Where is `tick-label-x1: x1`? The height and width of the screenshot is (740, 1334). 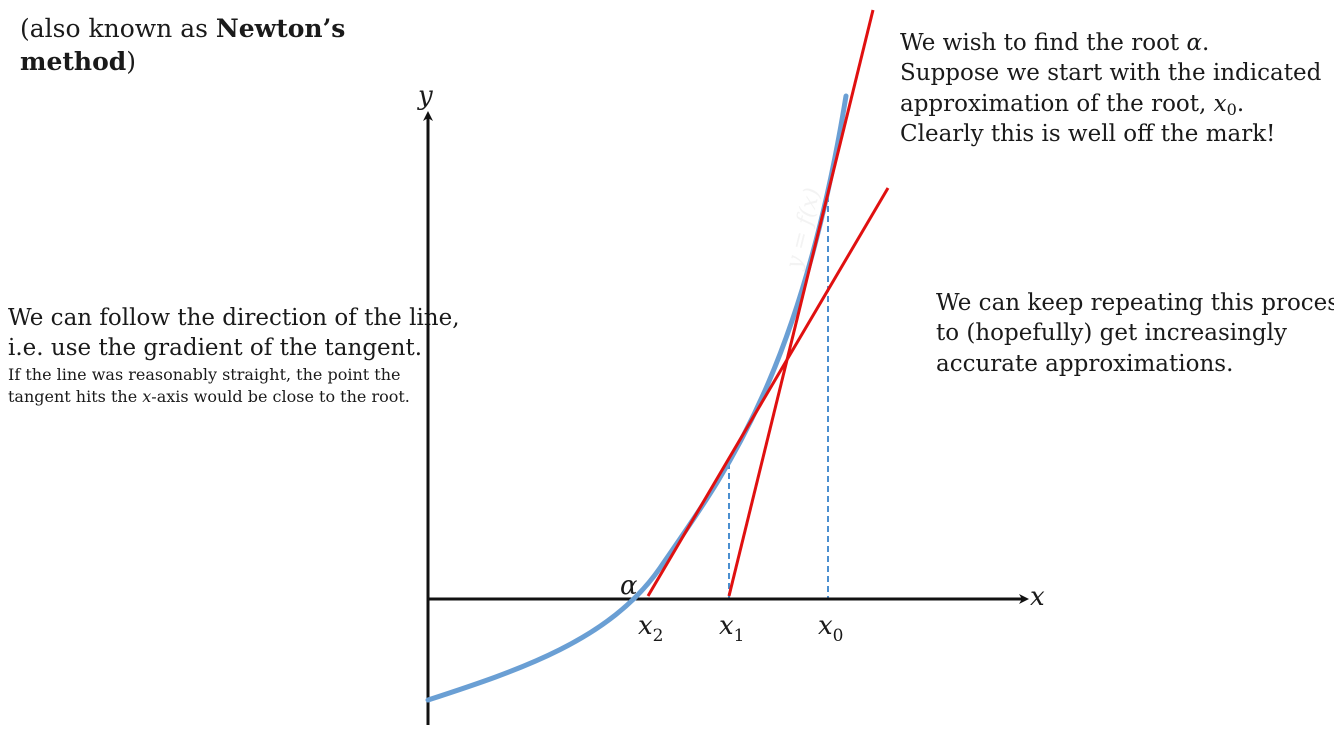 tick-label-x1: x1 is located at coordinates (732, 628).